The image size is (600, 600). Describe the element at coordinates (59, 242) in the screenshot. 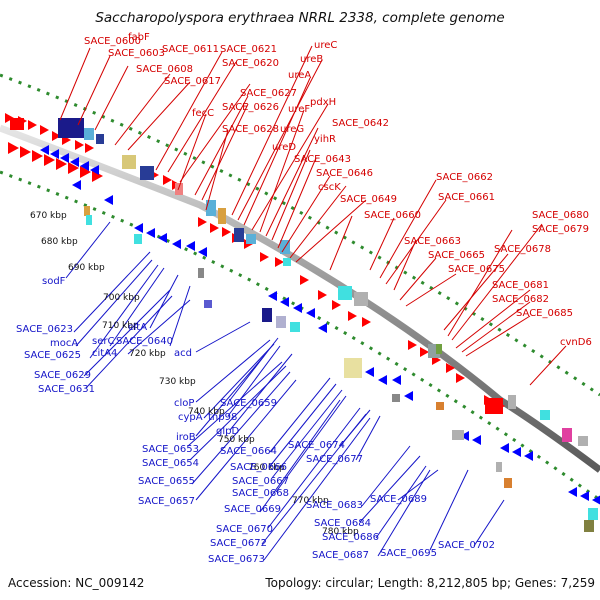

I see `kbp-tick-label: 680 kbp` at that location.